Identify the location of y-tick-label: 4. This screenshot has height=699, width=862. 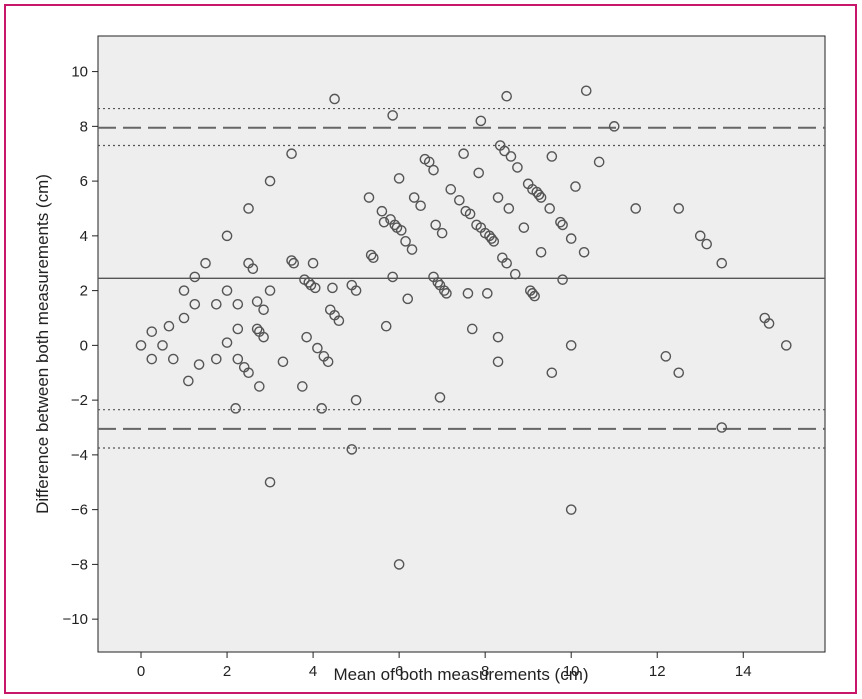
(84, 236).